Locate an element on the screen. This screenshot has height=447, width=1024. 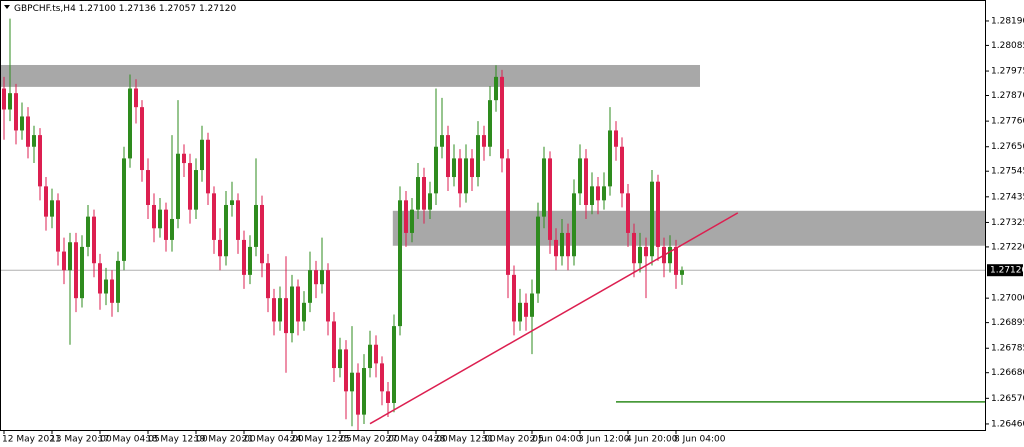
y-tick-label: 1.28085 is located at coordinates (1007, 46).